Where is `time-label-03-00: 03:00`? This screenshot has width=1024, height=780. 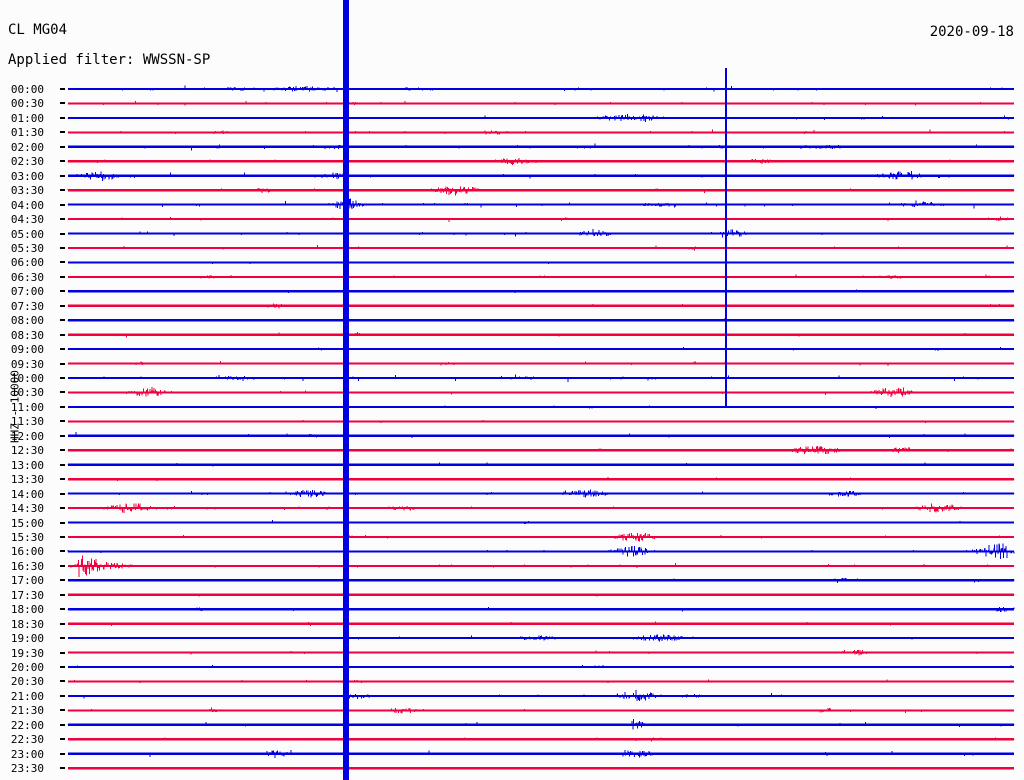
time-label-03-00: 03:00 is located at coordinates (27, 176).